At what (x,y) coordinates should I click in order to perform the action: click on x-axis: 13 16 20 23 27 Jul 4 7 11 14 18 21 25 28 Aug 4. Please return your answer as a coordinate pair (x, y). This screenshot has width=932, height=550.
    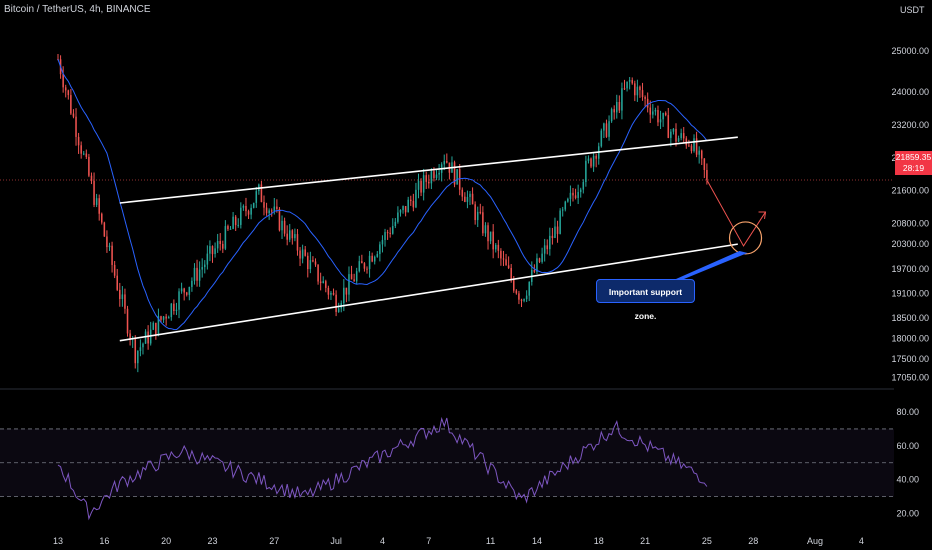
    Looking at the image, I should click on (458, 541).